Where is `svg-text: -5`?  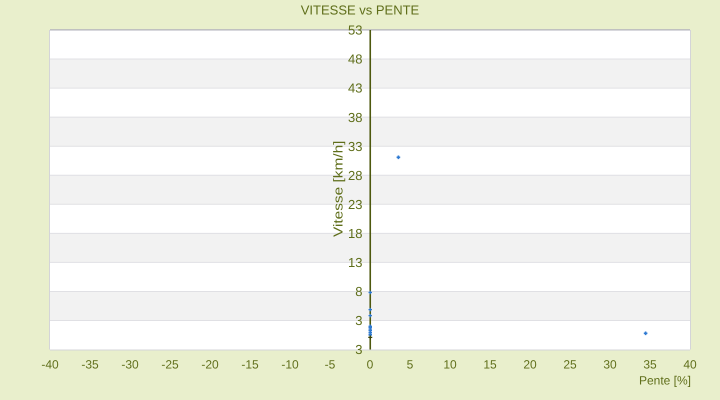 svg-text: -5 is located at coordinates (330, 364).